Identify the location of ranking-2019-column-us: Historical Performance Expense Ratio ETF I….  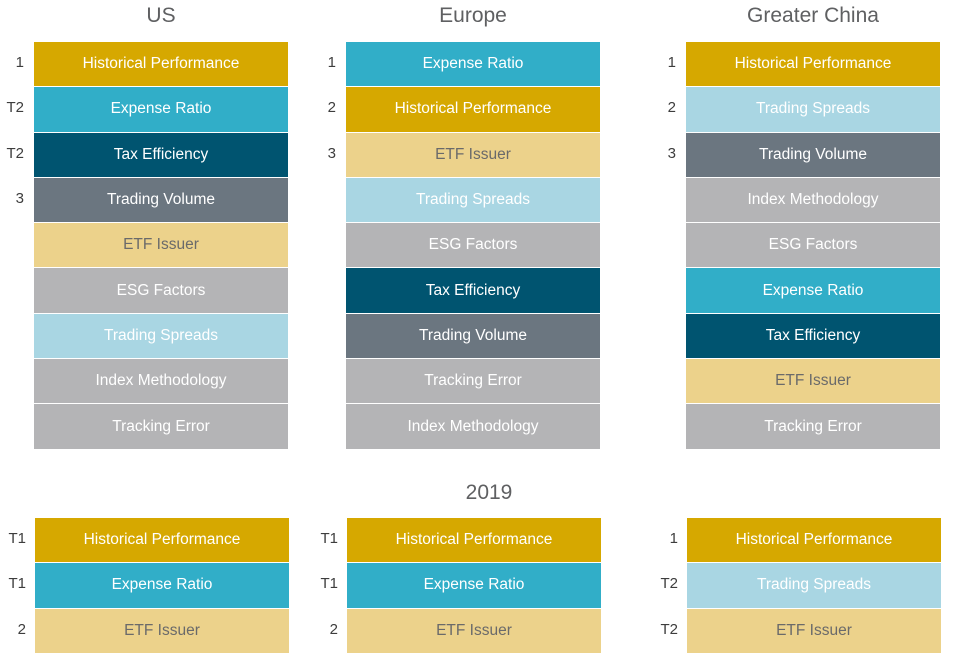
(162, 586).